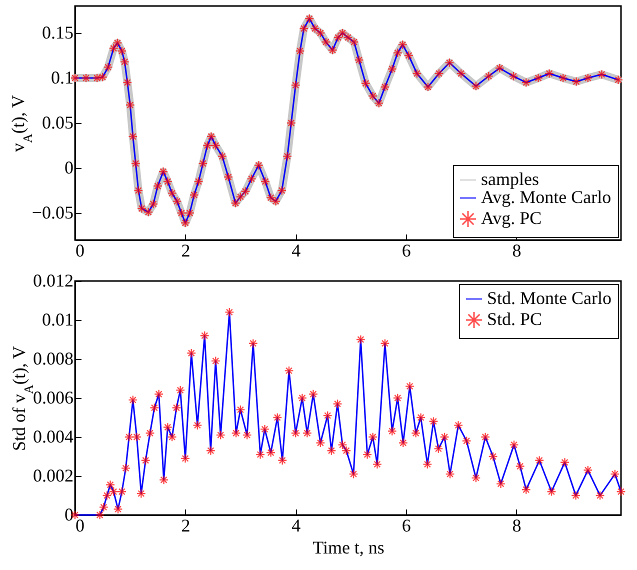  What do you see at coordinates (58, 122) in the screenshot?
I see `y-tick-label: 0.05` at bounding box center [58, 122].